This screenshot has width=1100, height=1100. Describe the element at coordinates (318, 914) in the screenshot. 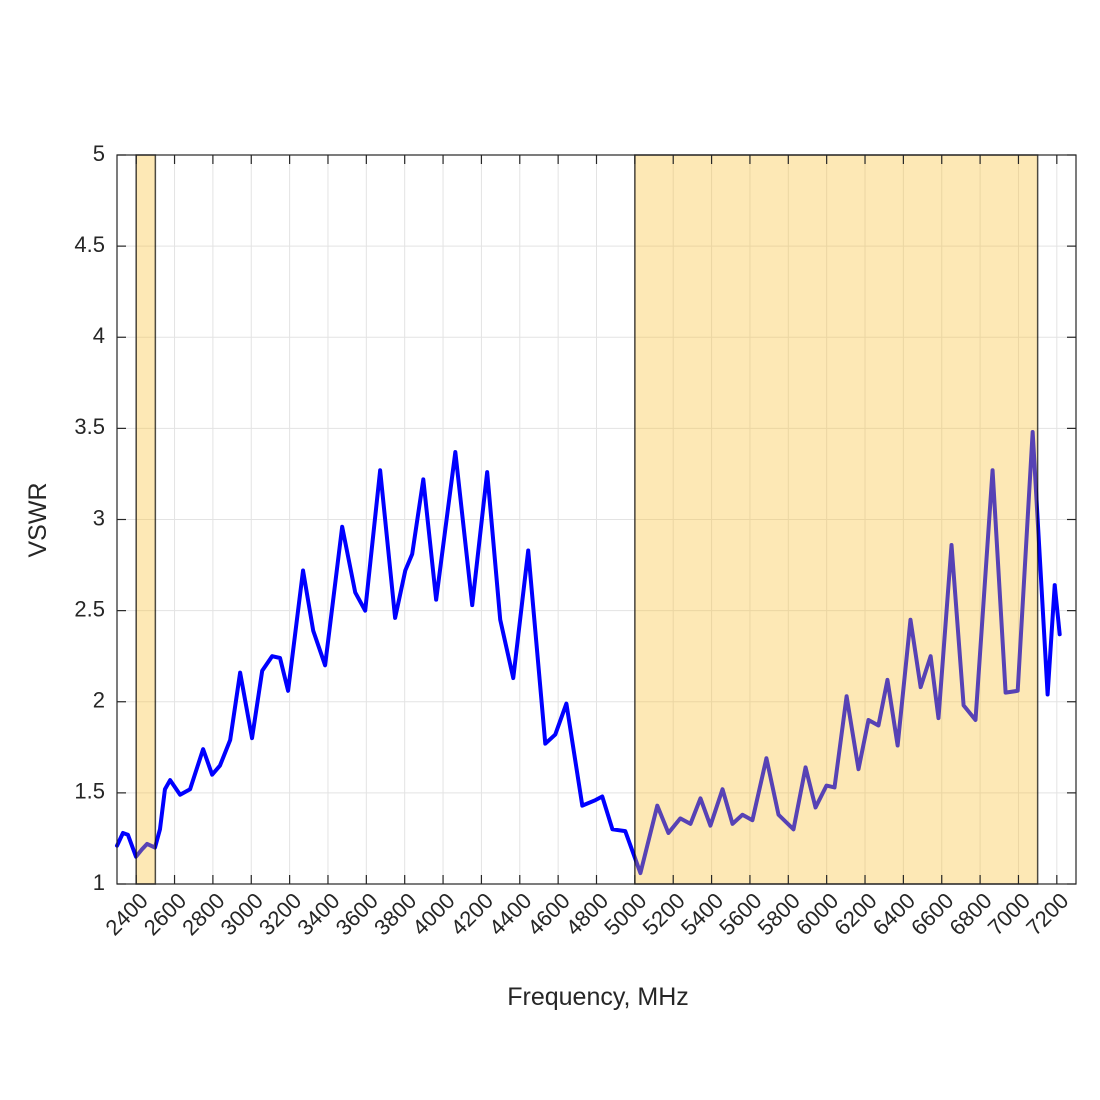

I see `x-tick-label: 3400` at that location.